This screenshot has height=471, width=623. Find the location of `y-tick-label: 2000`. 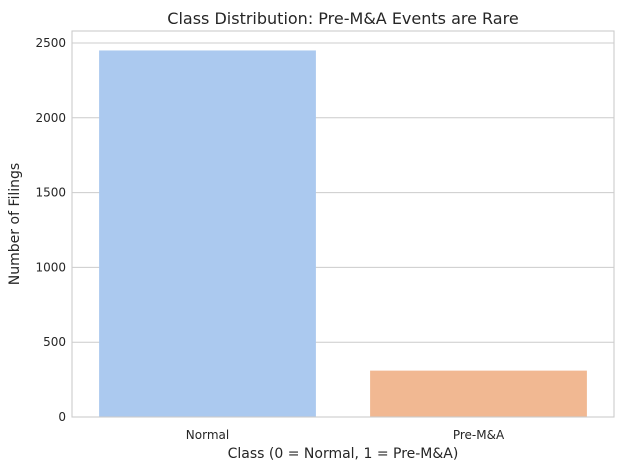

y-tick-label: 2000 is located at coordinates (50, 118).